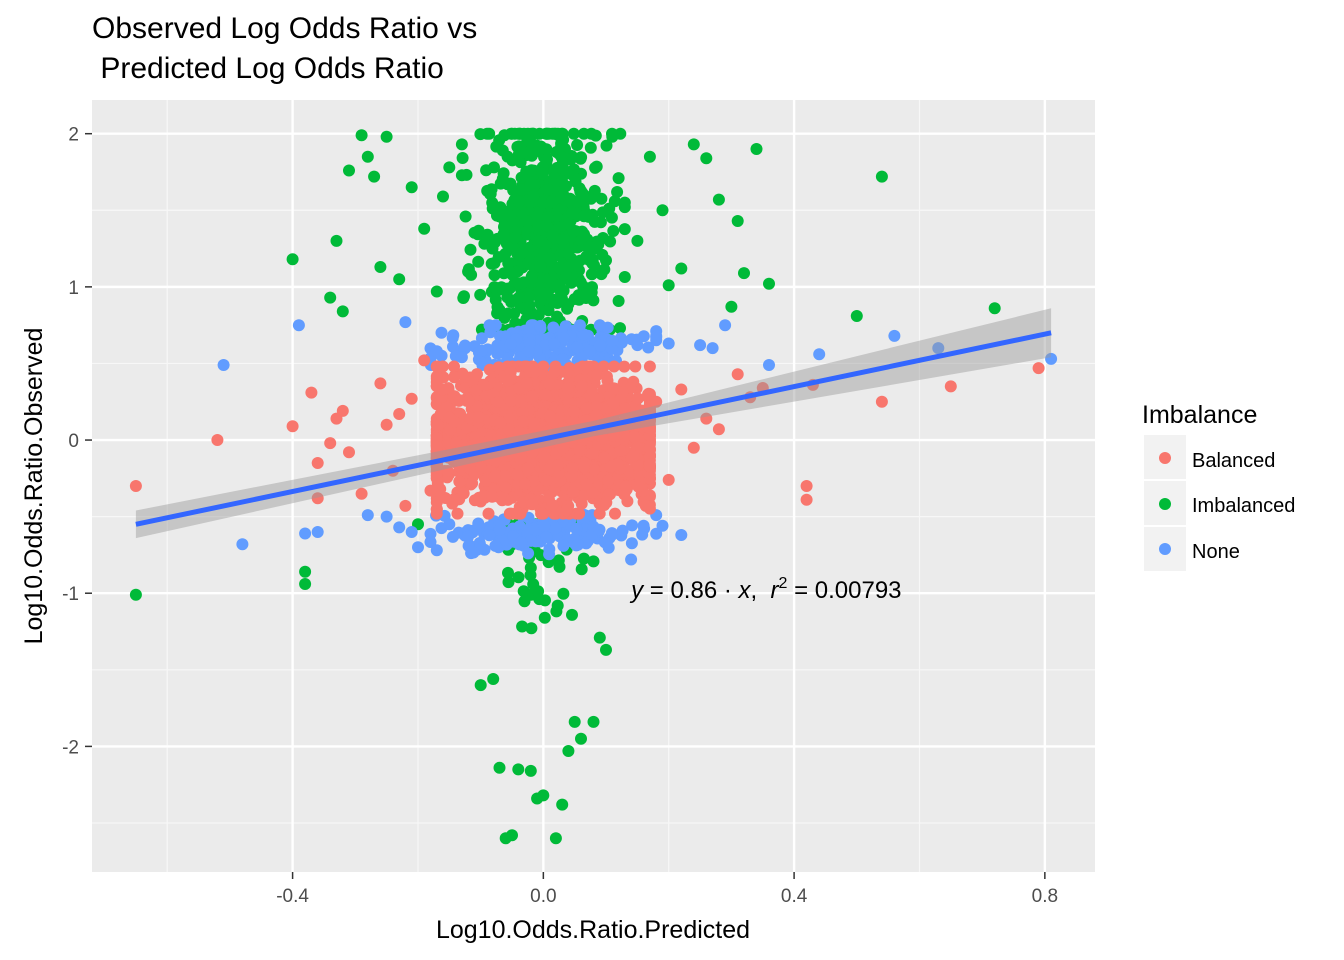  I want to click on regression-equation: y = 0.86 · x, r2 = 0.00793, so click(765, 589).